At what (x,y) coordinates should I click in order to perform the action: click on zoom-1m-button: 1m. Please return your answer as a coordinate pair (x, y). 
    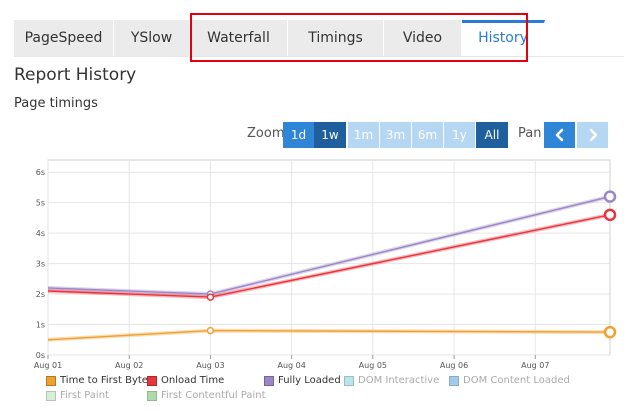
    Looking at the image, I should click on (363, 135).